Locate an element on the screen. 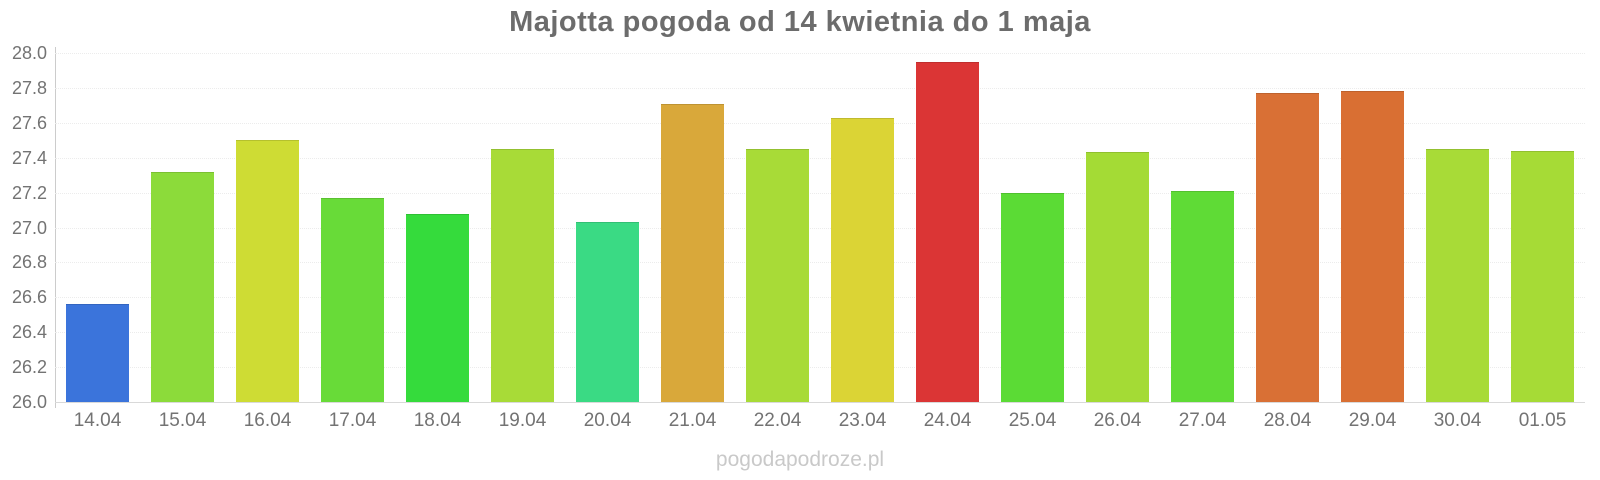  bar-25.04 is located at coordinates (1032, 297).